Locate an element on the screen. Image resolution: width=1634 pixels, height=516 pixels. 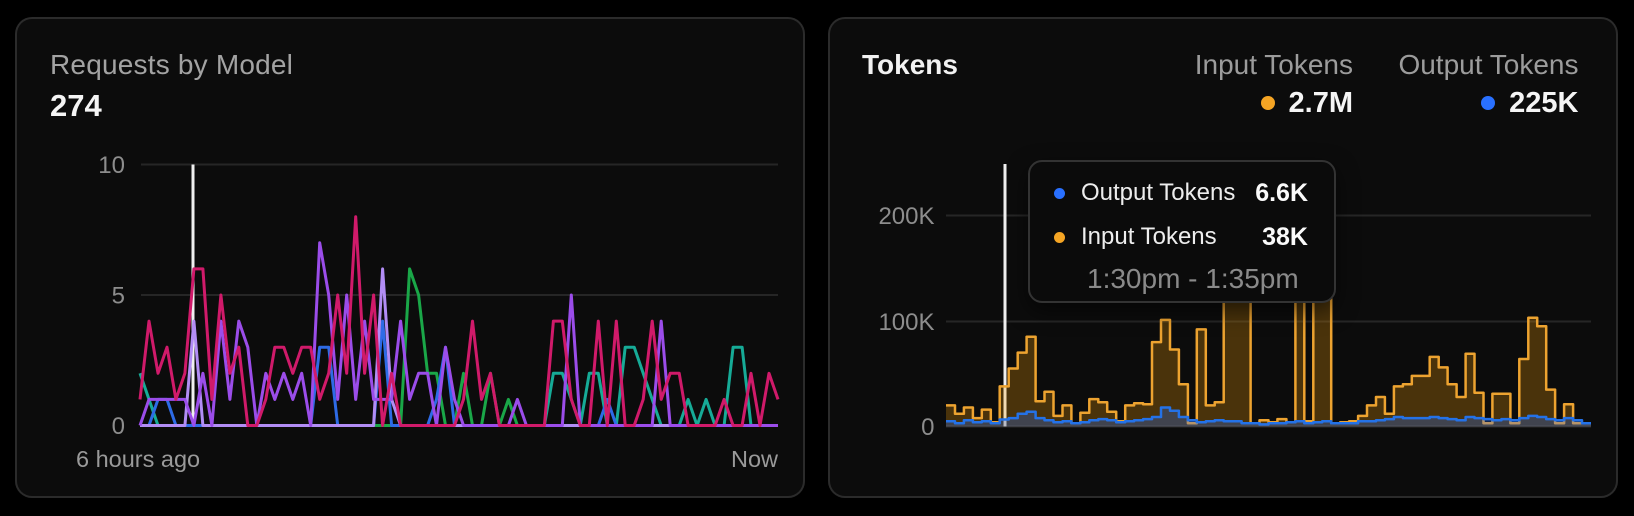
svg-text: 200K is located at coordinates (906, 216).